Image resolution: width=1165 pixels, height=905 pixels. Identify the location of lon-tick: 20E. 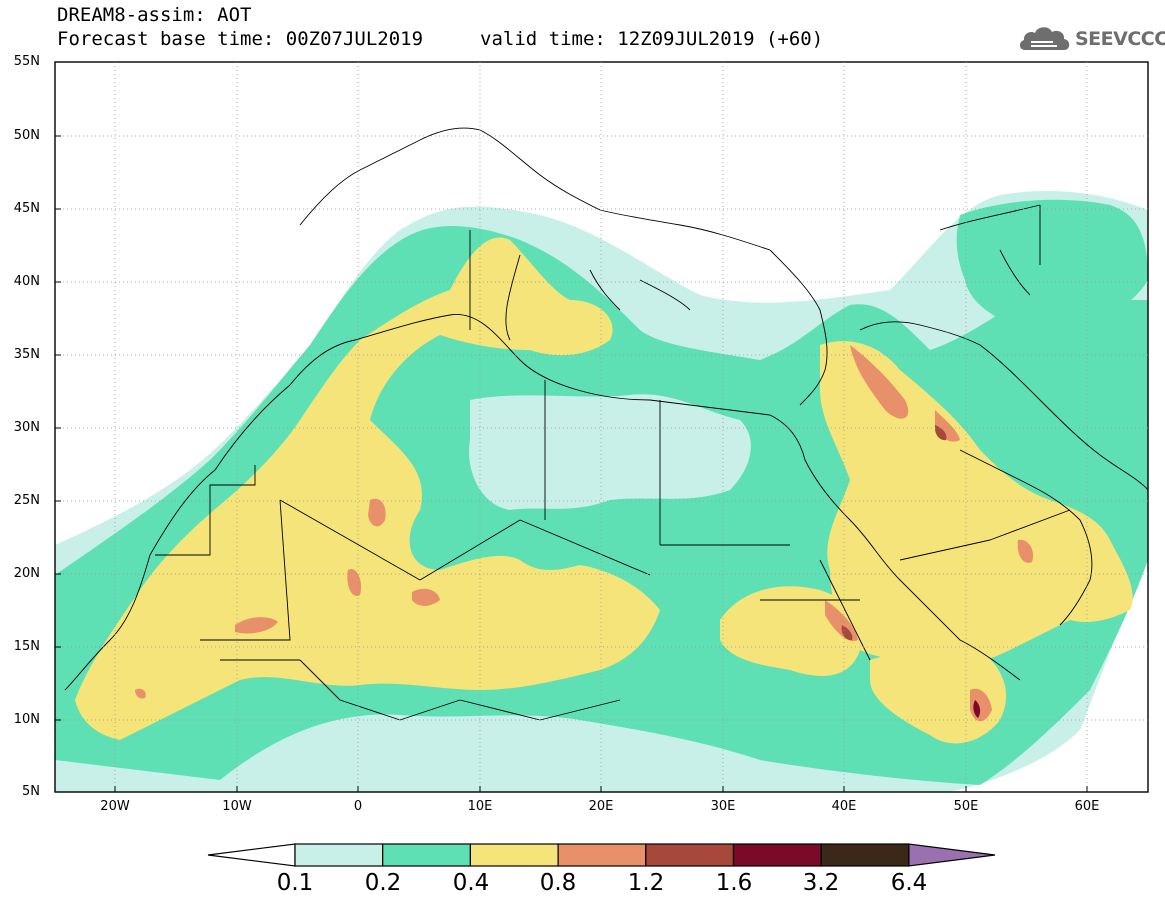
(601, 806).